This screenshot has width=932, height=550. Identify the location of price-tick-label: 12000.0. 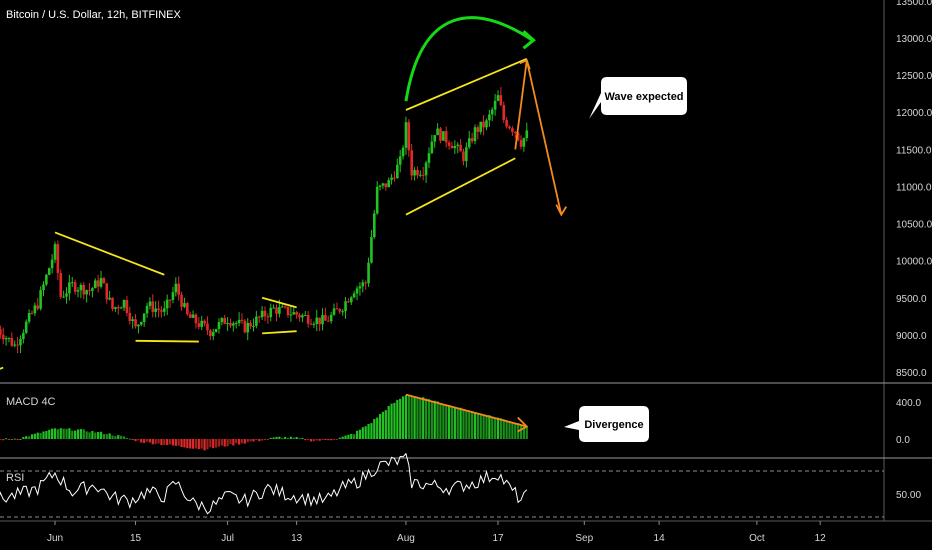
(914, 113).